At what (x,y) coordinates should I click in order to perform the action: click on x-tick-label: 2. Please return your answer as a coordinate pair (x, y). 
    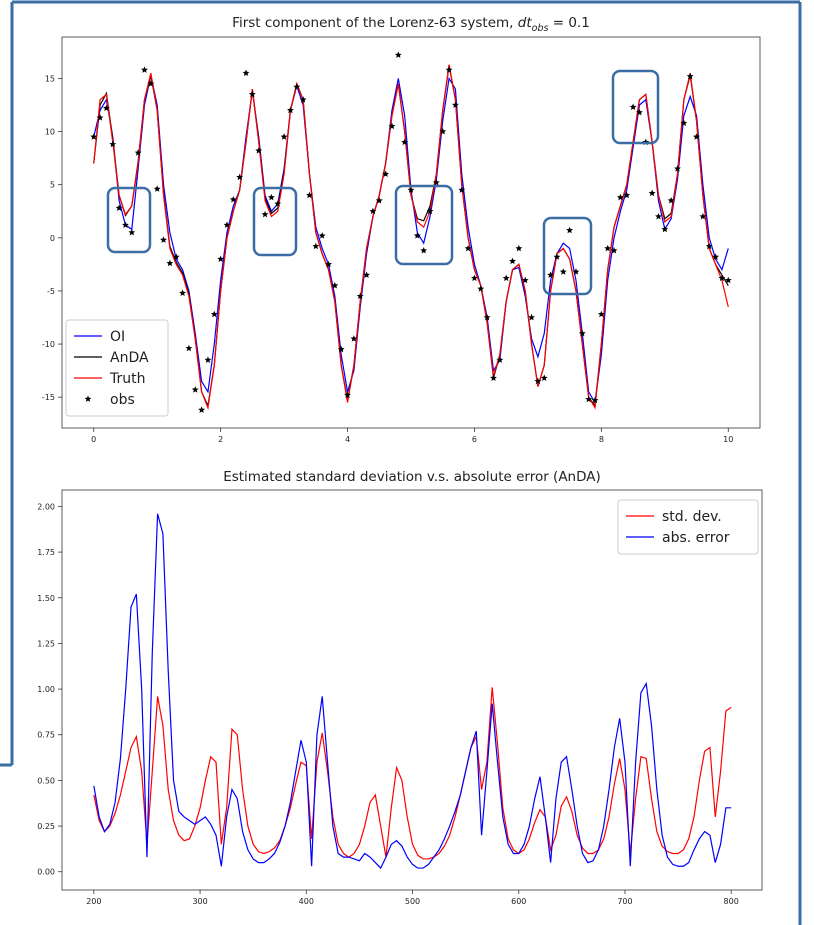
    Looking at the image, I should click on (220, 439).